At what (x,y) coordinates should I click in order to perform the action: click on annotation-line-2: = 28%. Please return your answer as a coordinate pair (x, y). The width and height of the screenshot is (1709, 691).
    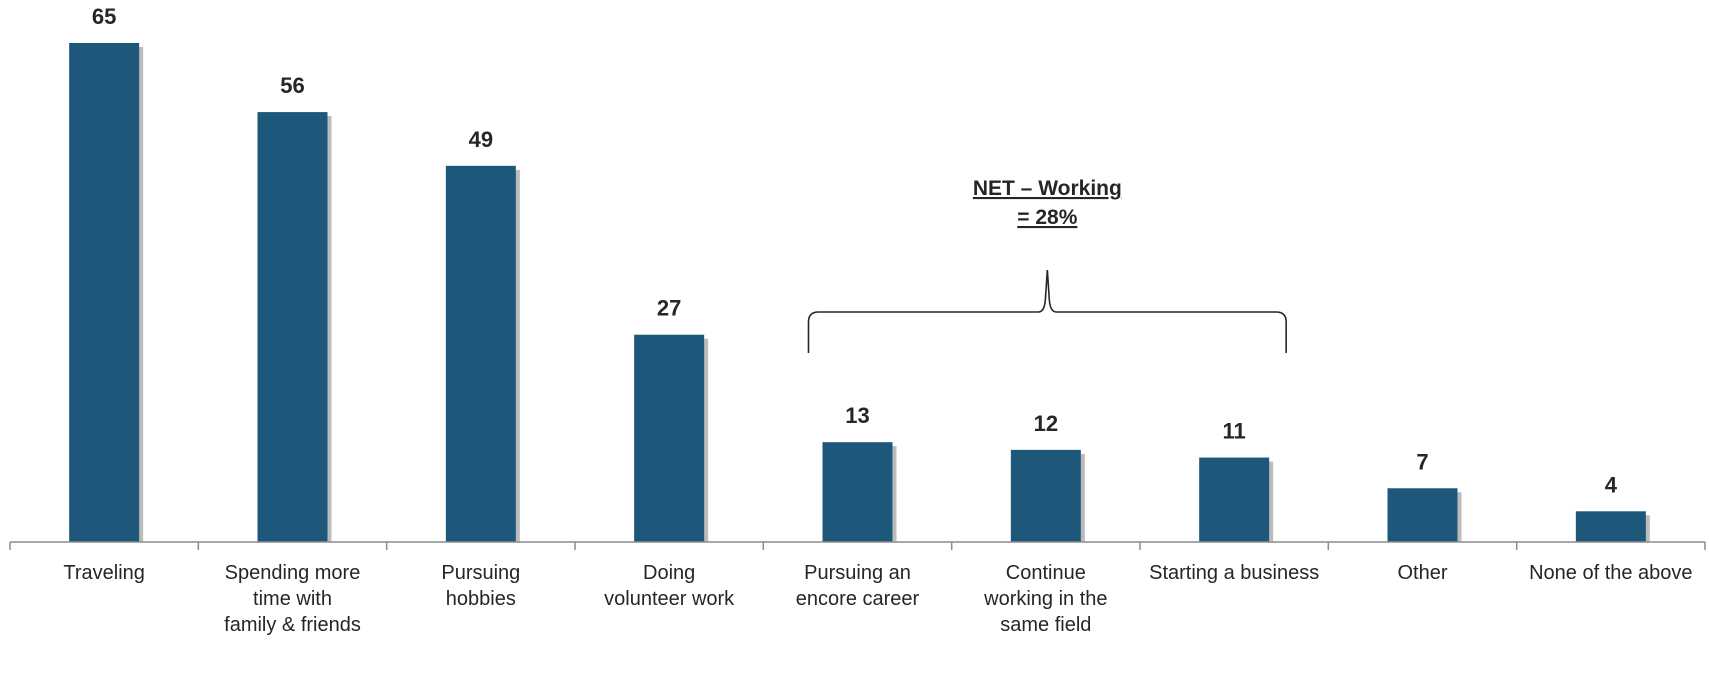
    Looking at the image, I should click on (1047, 217).